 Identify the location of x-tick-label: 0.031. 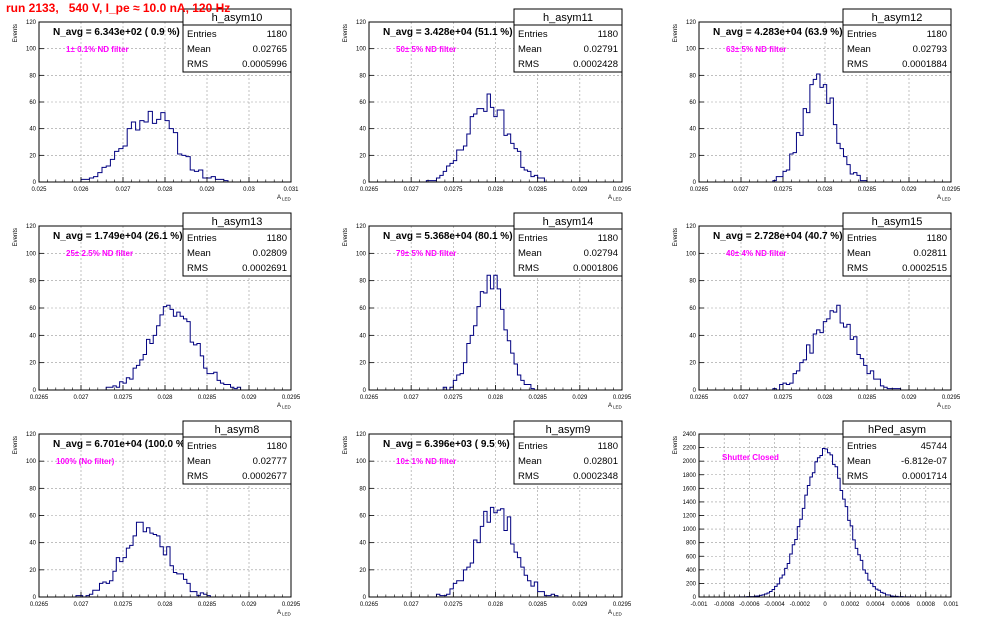
(291, 190).